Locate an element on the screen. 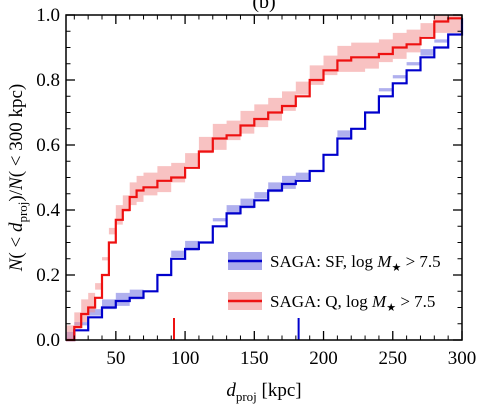 The height and width of the screenshot is (405, 481). x-tick-label: 300 is located at coordinates (462, 358).